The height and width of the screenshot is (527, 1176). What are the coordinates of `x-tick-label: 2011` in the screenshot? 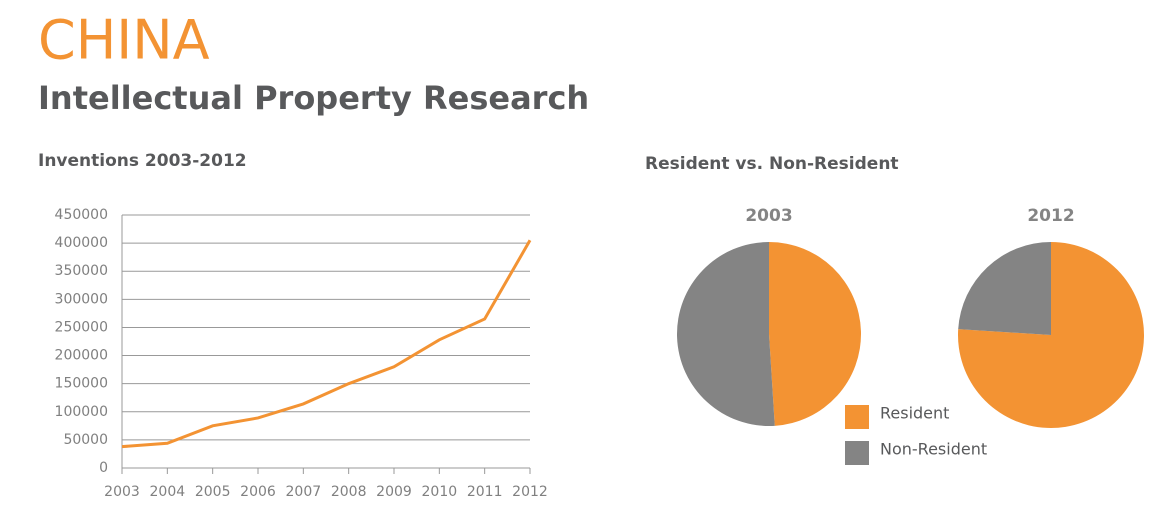 It's located at (485, 492).